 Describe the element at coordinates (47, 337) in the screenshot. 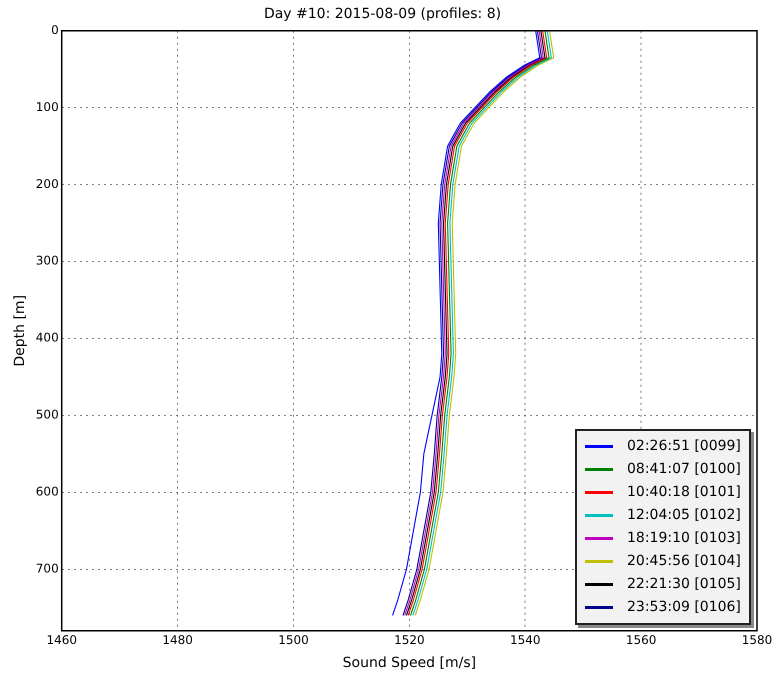

I see `y-tick-label: 400` at that location.